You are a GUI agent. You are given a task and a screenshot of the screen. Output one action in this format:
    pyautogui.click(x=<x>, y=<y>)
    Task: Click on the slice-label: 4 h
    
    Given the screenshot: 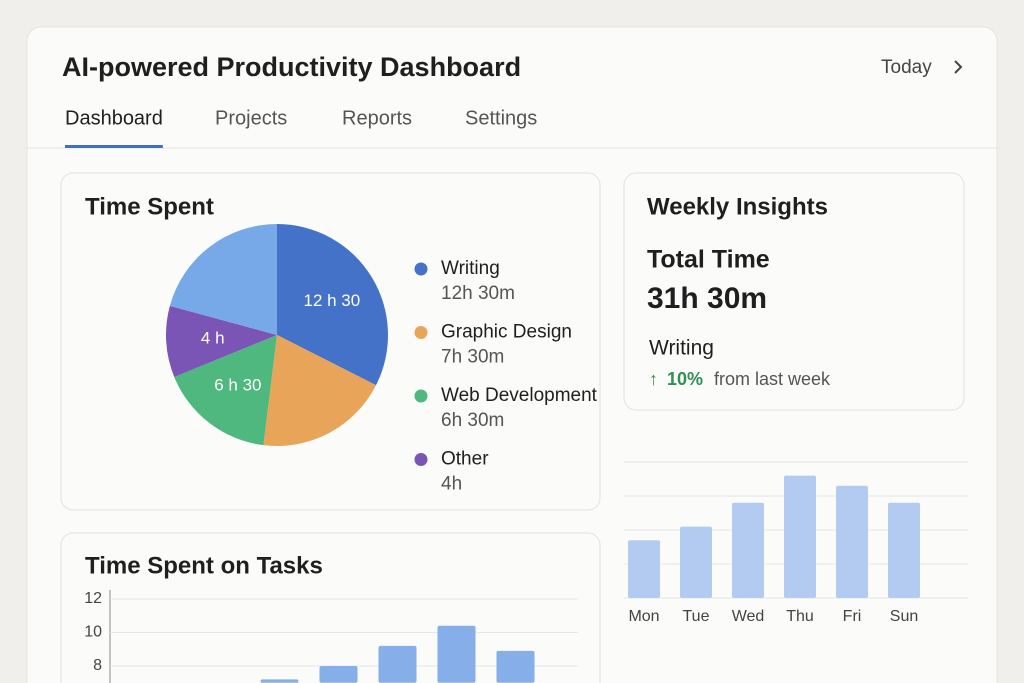 What is the action you would take?
    pyautogui.click(x=213, y=337)
    